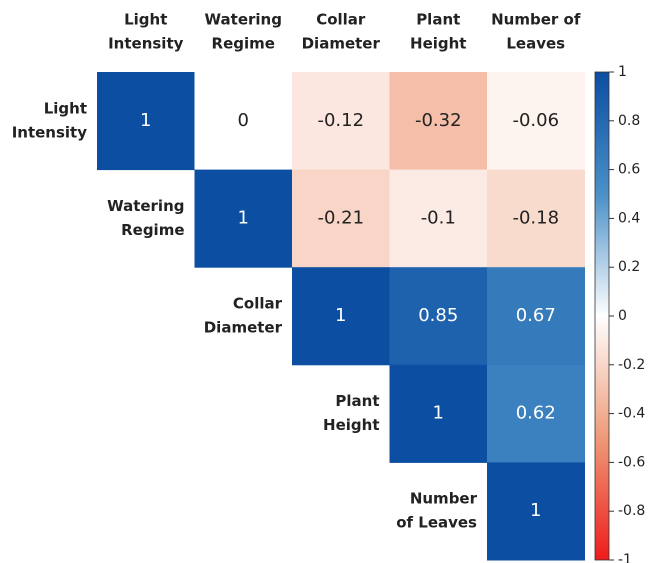 The width and height of the screenshot is (661, 563). I want to click on colorbar-tick-label: 0.8, so click(629, 121).